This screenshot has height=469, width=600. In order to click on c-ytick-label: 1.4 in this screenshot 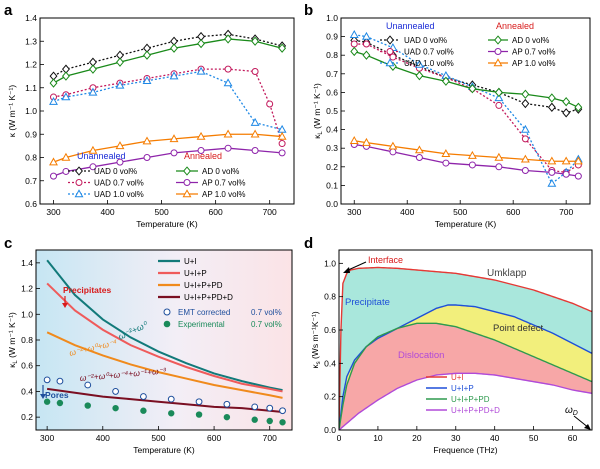, I will do `click(27, 263)`.